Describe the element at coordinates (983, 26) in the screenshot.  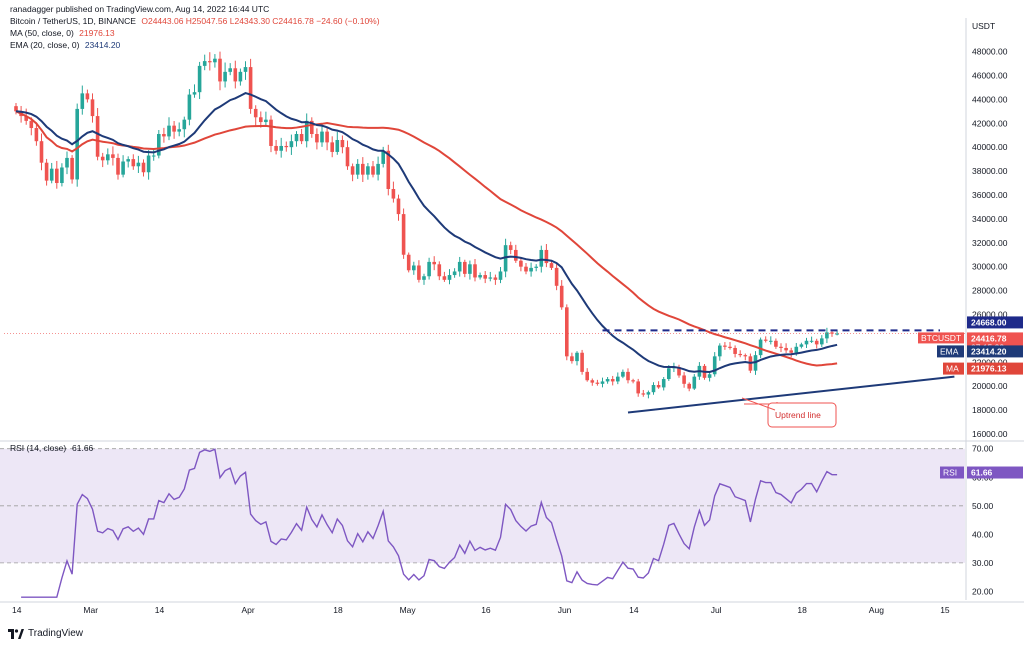
I see `price-axis-currency: USDT` at that location.